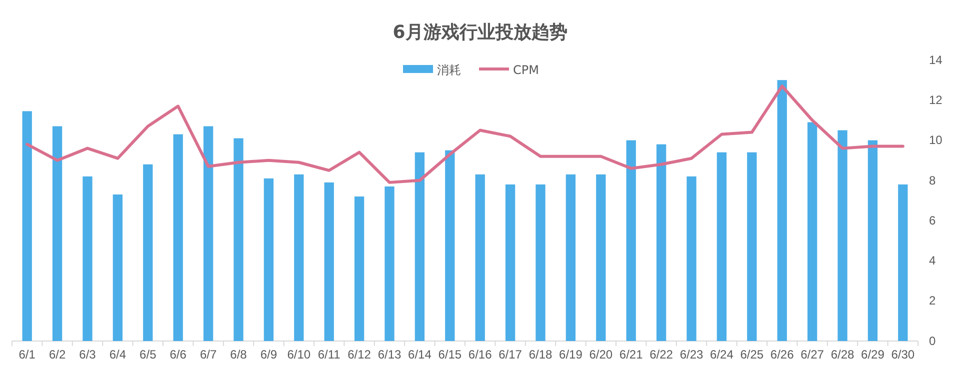 The width and height of the screenshot is (960, 384). What do you see at coordinates (932, 180) in the screenshot?
I see `y-tick-label: 8` at bounding box center [932, 180].